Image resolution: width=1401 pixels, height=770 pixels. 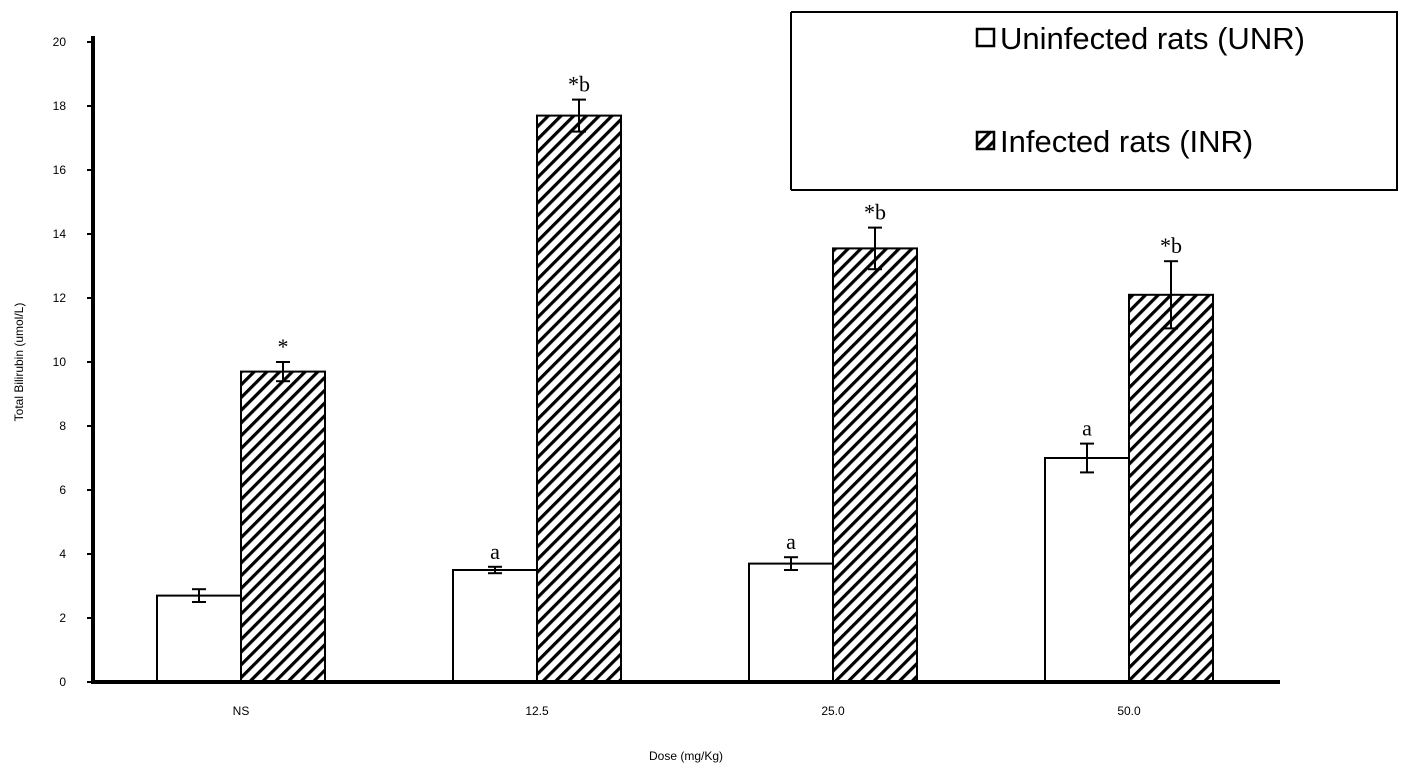 What do you see at coordinates (1152, 38) in the screenshot?
I see `legend-label-uninfected: Uninfected rats (UNR)` at bounding box center [1152, 38].